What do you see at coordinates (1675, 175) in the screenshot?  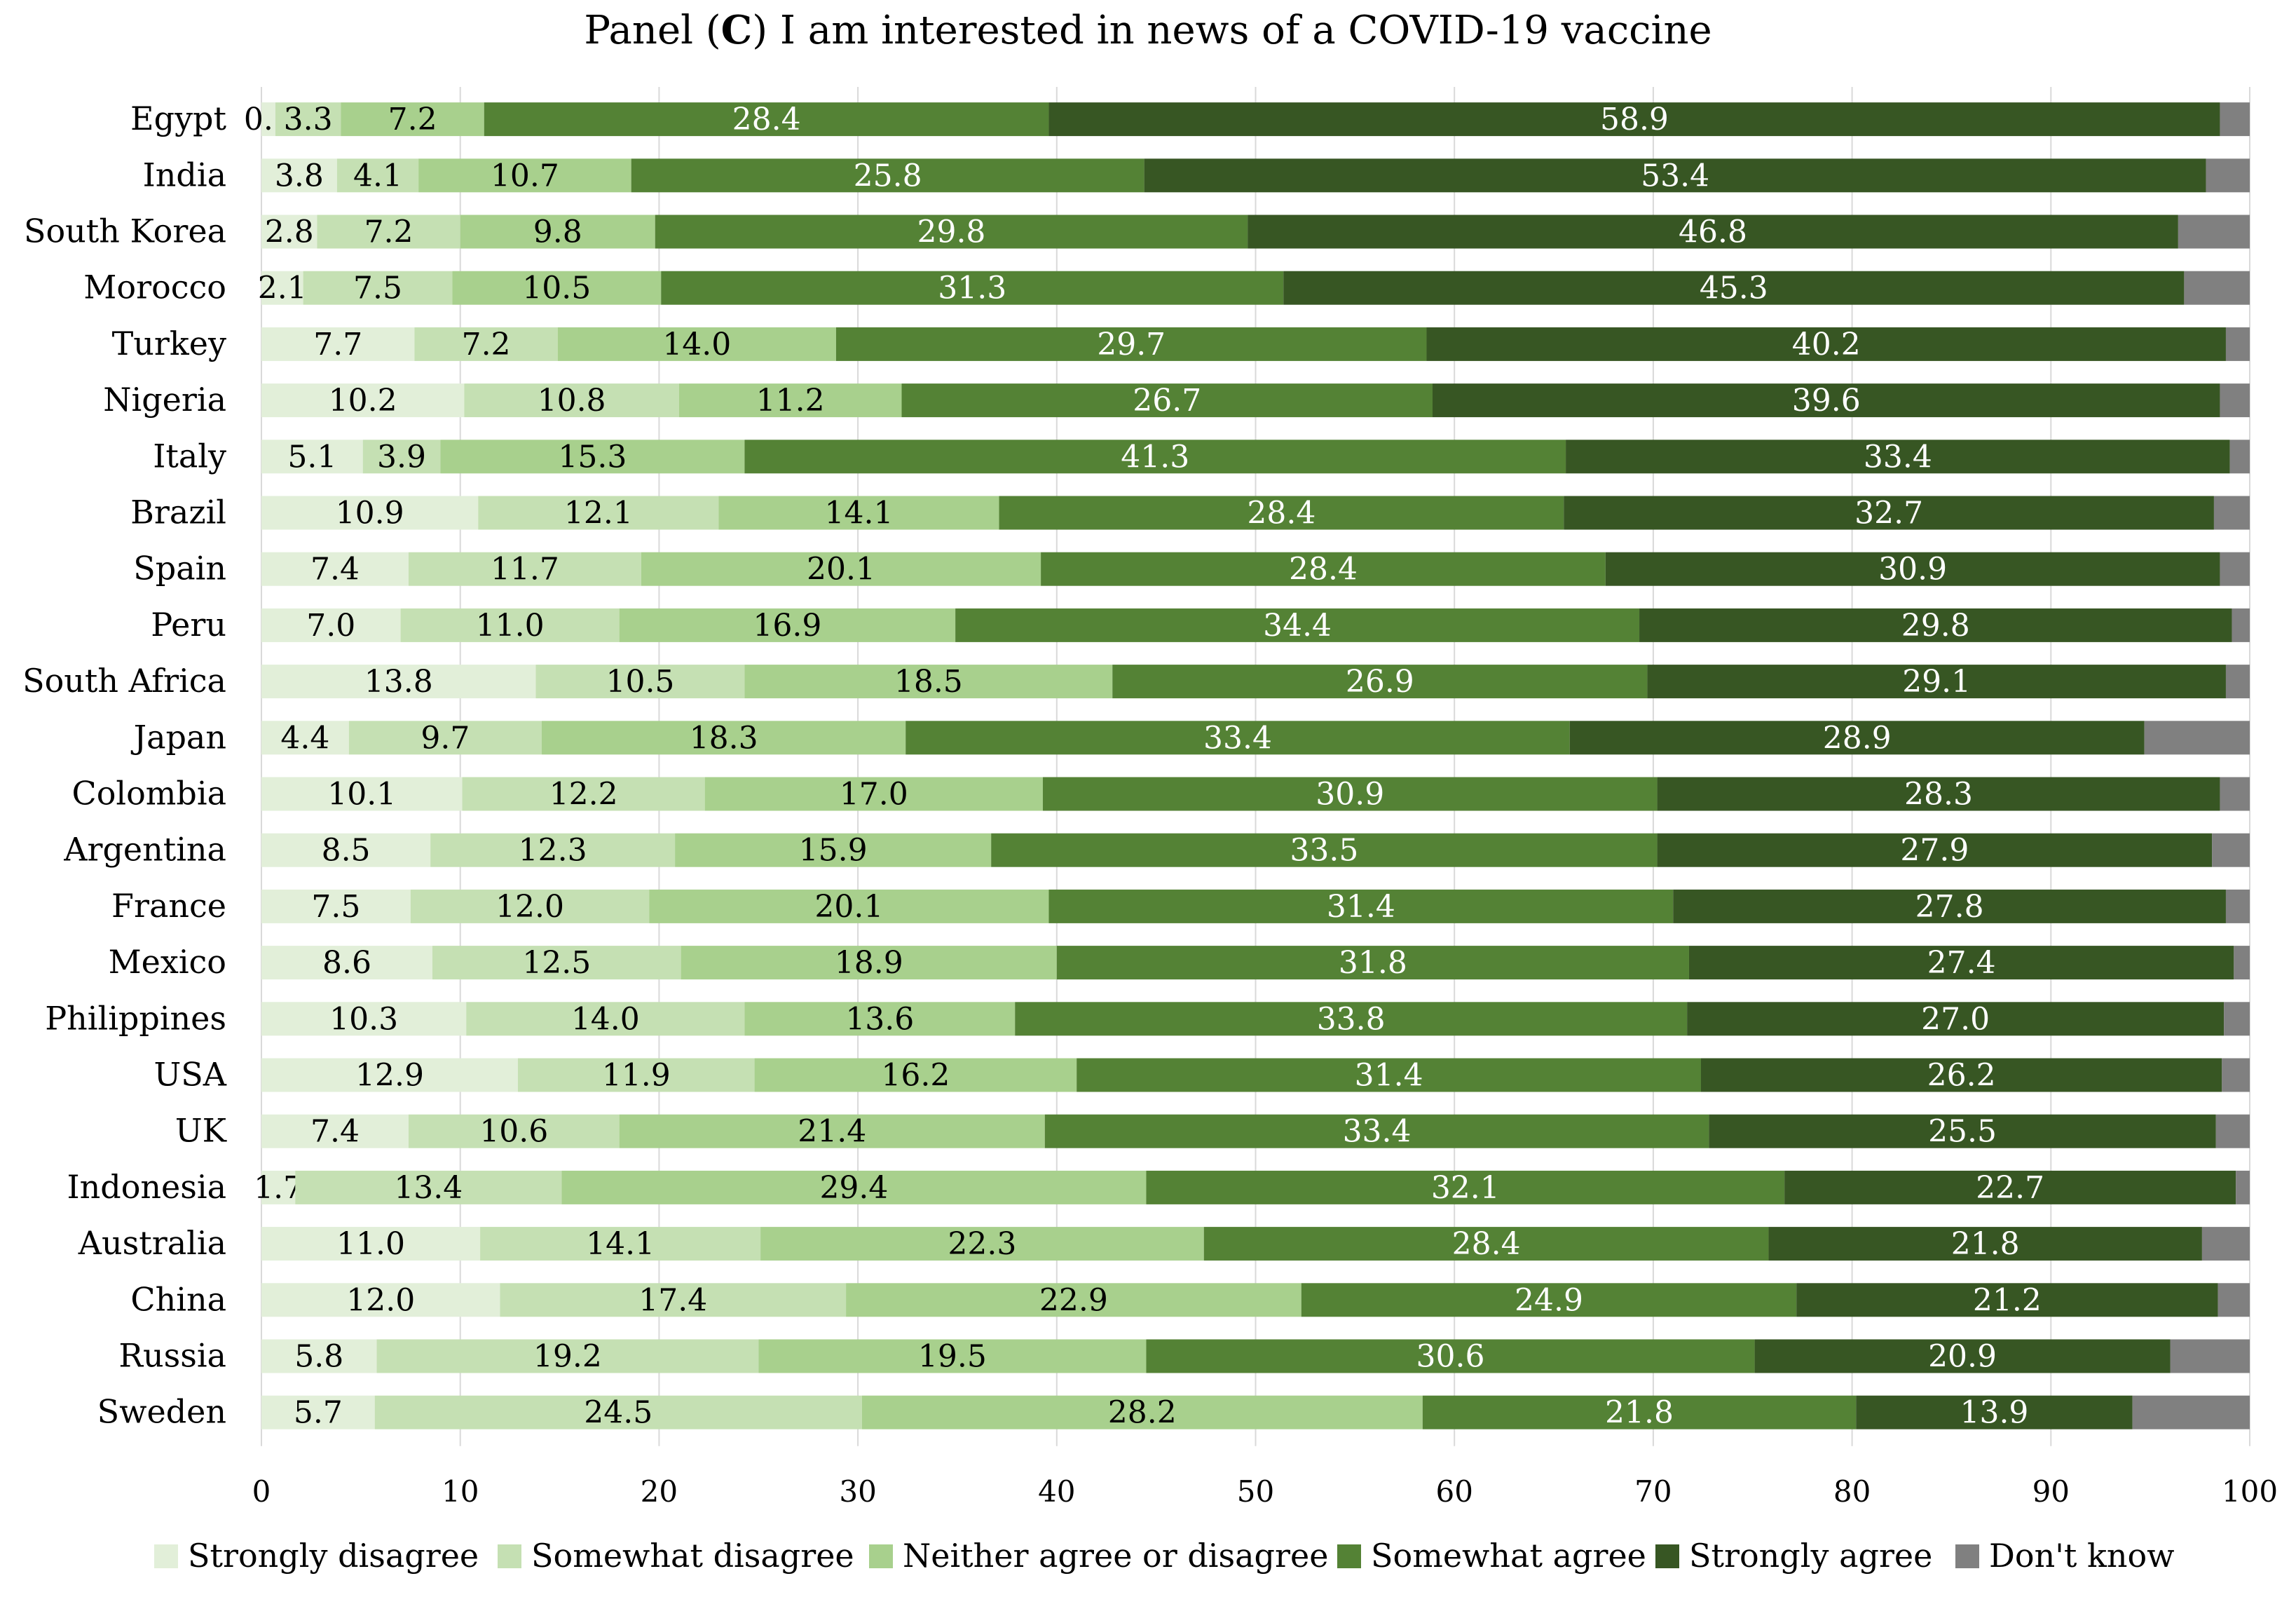 I see `bar-segment-india-strongly-agree` at bounding box center [1675, 175].